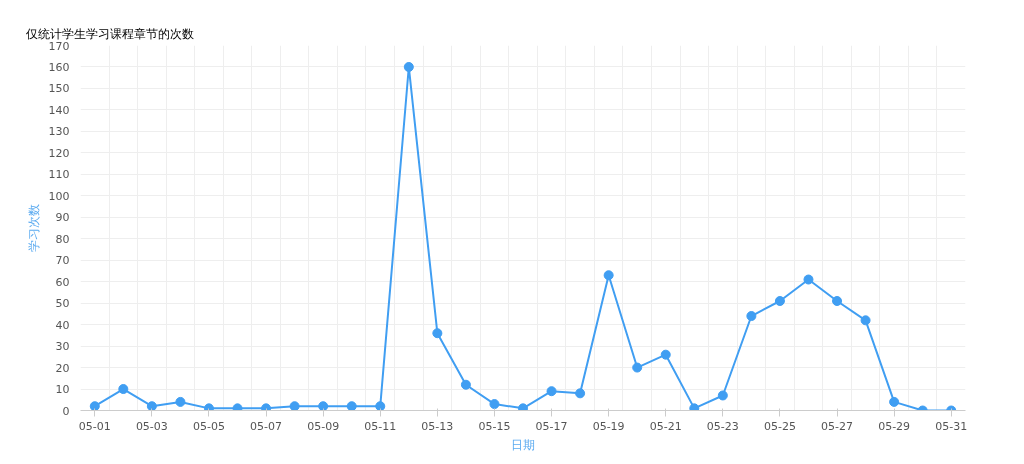  What do you see at coordinates (837, 426) in the screenshot?
I see `x-tick-label: 05-27` at bounding box center [837, 426].